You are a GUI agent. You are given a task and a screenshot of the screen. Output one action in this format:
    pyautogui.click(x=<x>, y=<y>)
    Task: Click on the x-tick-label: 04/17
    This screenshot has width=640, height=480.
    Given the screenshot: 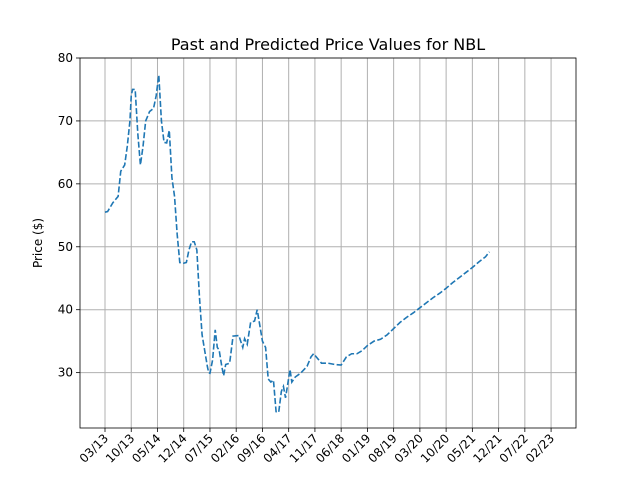 What is the action you would take?
    pyautogui.click(x=277, y=448)
    